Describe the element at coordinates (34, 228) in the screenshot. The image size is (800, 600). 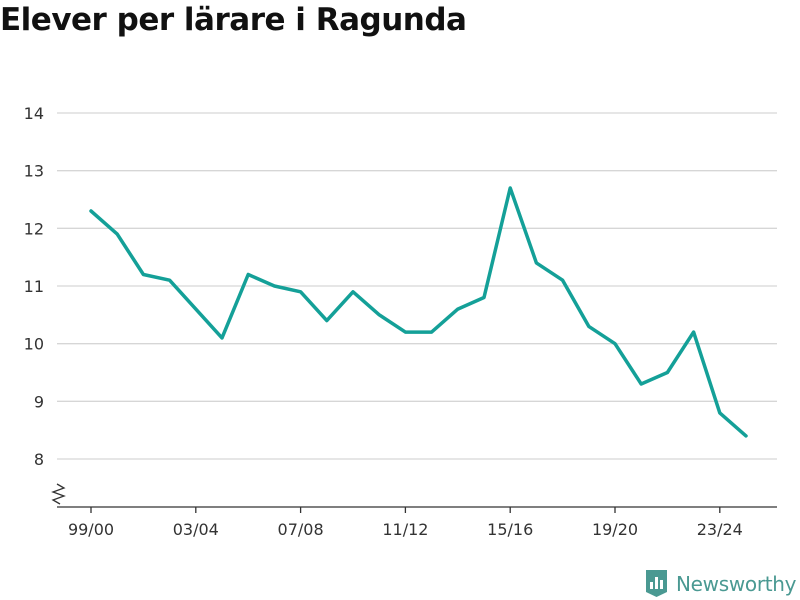
I see `y-tick-label: 12` at that location.